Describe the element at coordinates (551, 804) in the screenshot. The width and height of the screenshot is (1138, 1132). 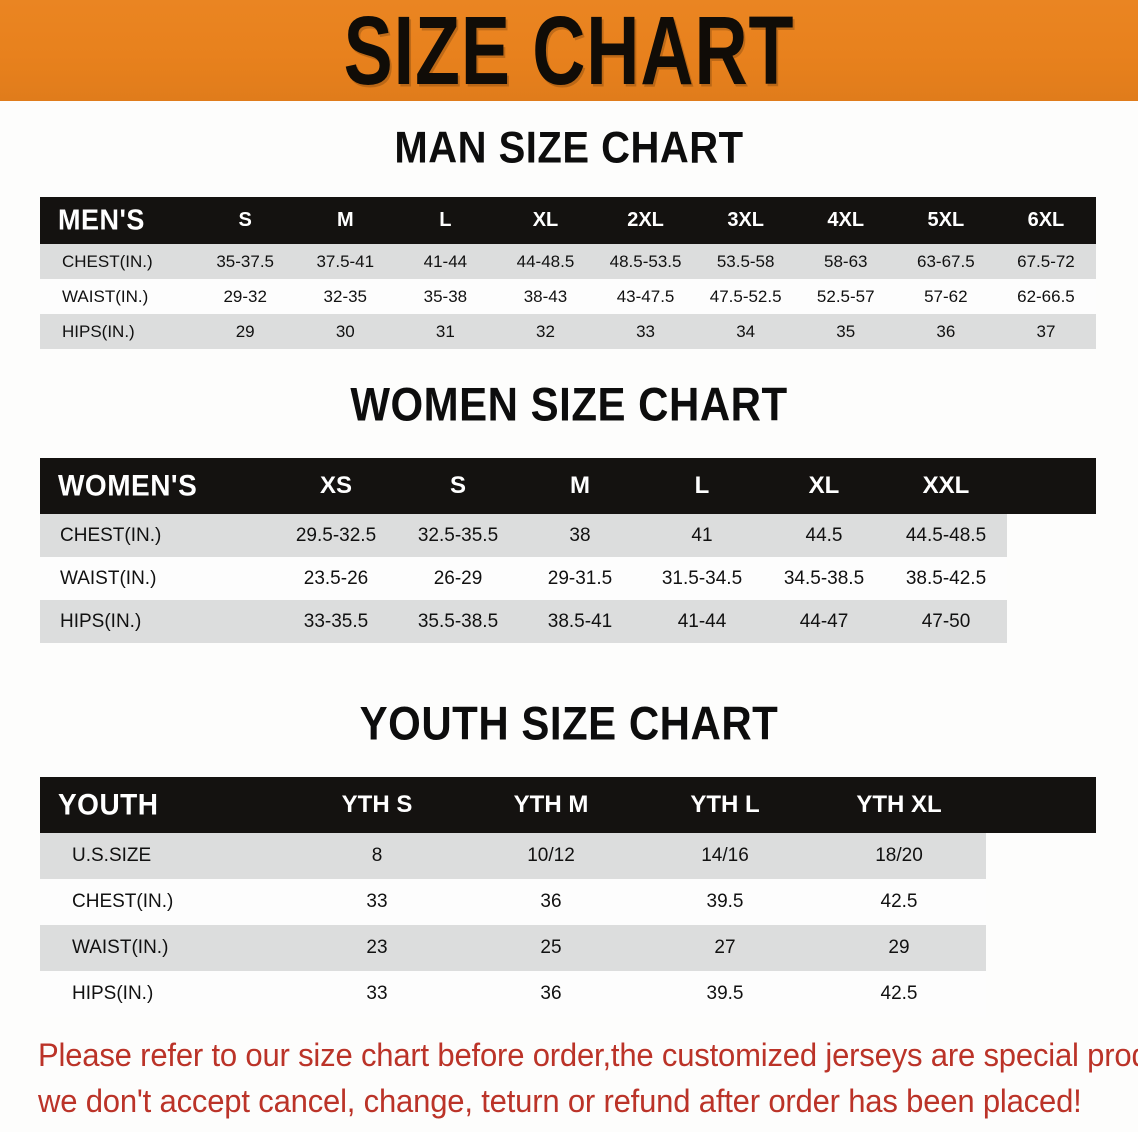
I see `youth-column-header-yth-m: YTH M` at that location.